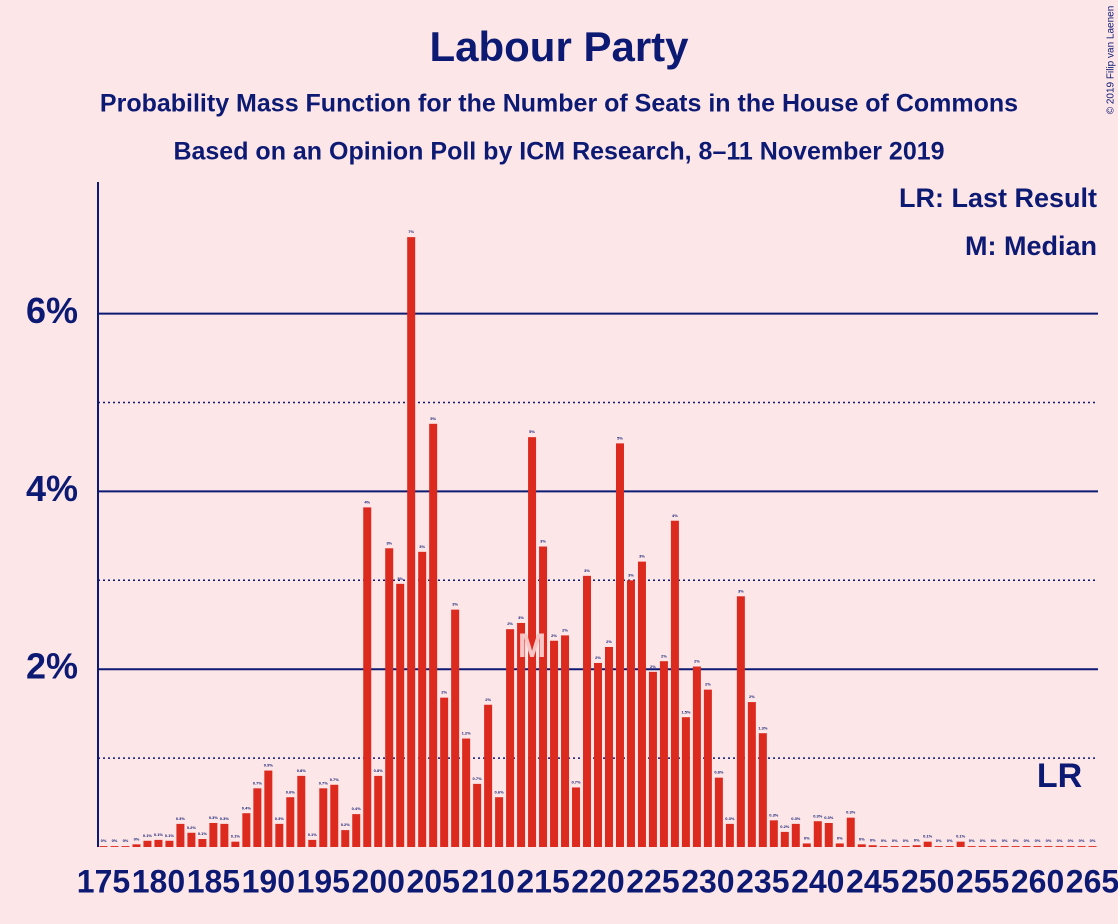 The width and height of the screenshot is (1118, 924). Describe the element at coordinates (411, 231) in the screenshot. I see `value-label: 7%` at that location.